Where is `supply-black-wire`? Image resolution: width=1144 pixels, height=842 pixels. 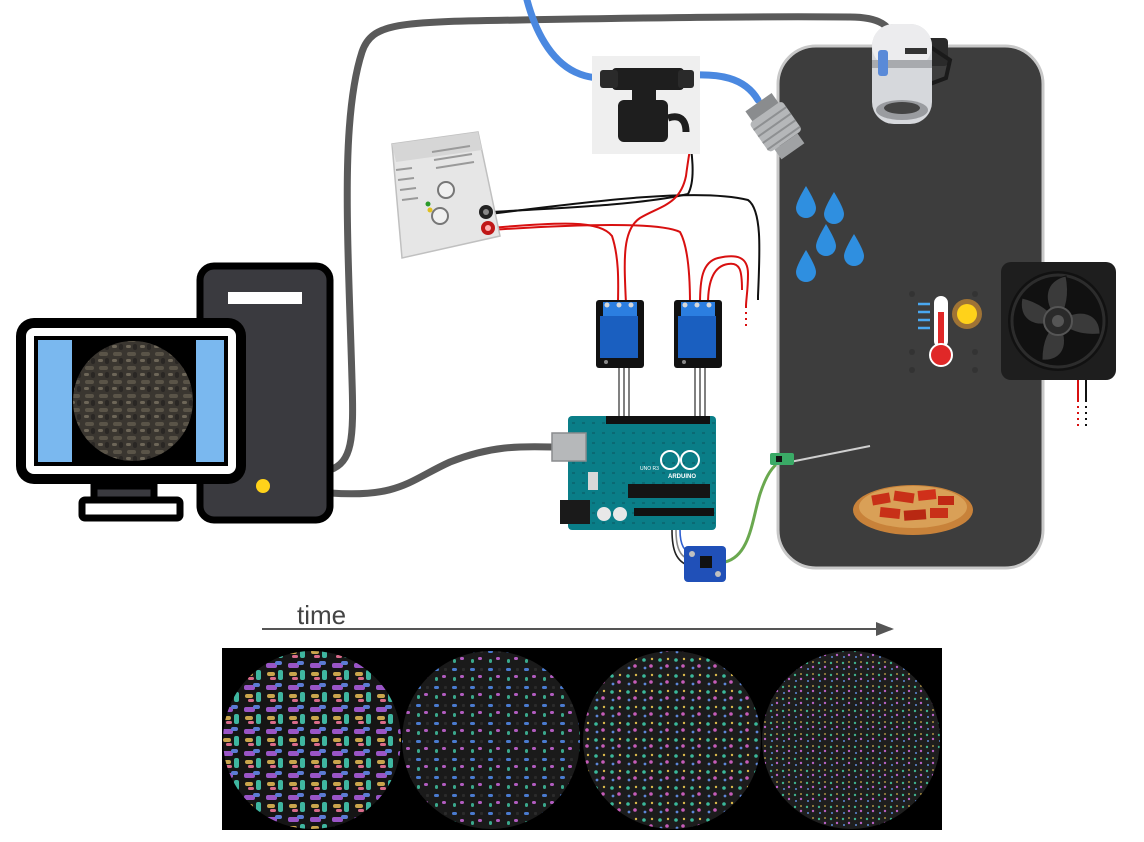 supply-black-wire is located at coordinates (591, 172).